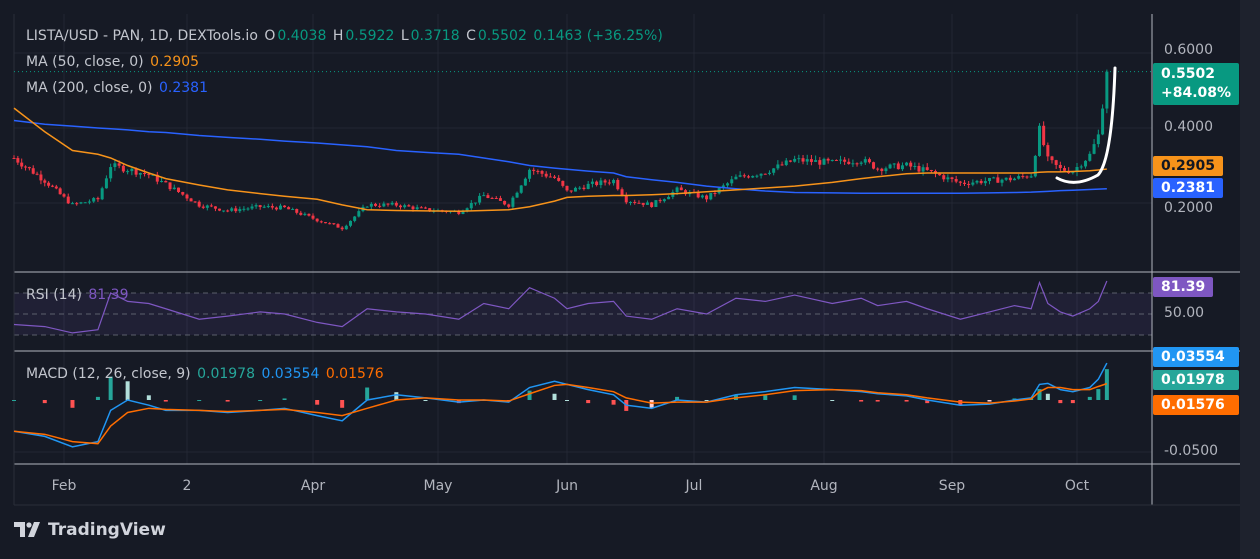  I want to click on ma50-legend: MA (50, close, 0) 0.2905, so click(113, 62).